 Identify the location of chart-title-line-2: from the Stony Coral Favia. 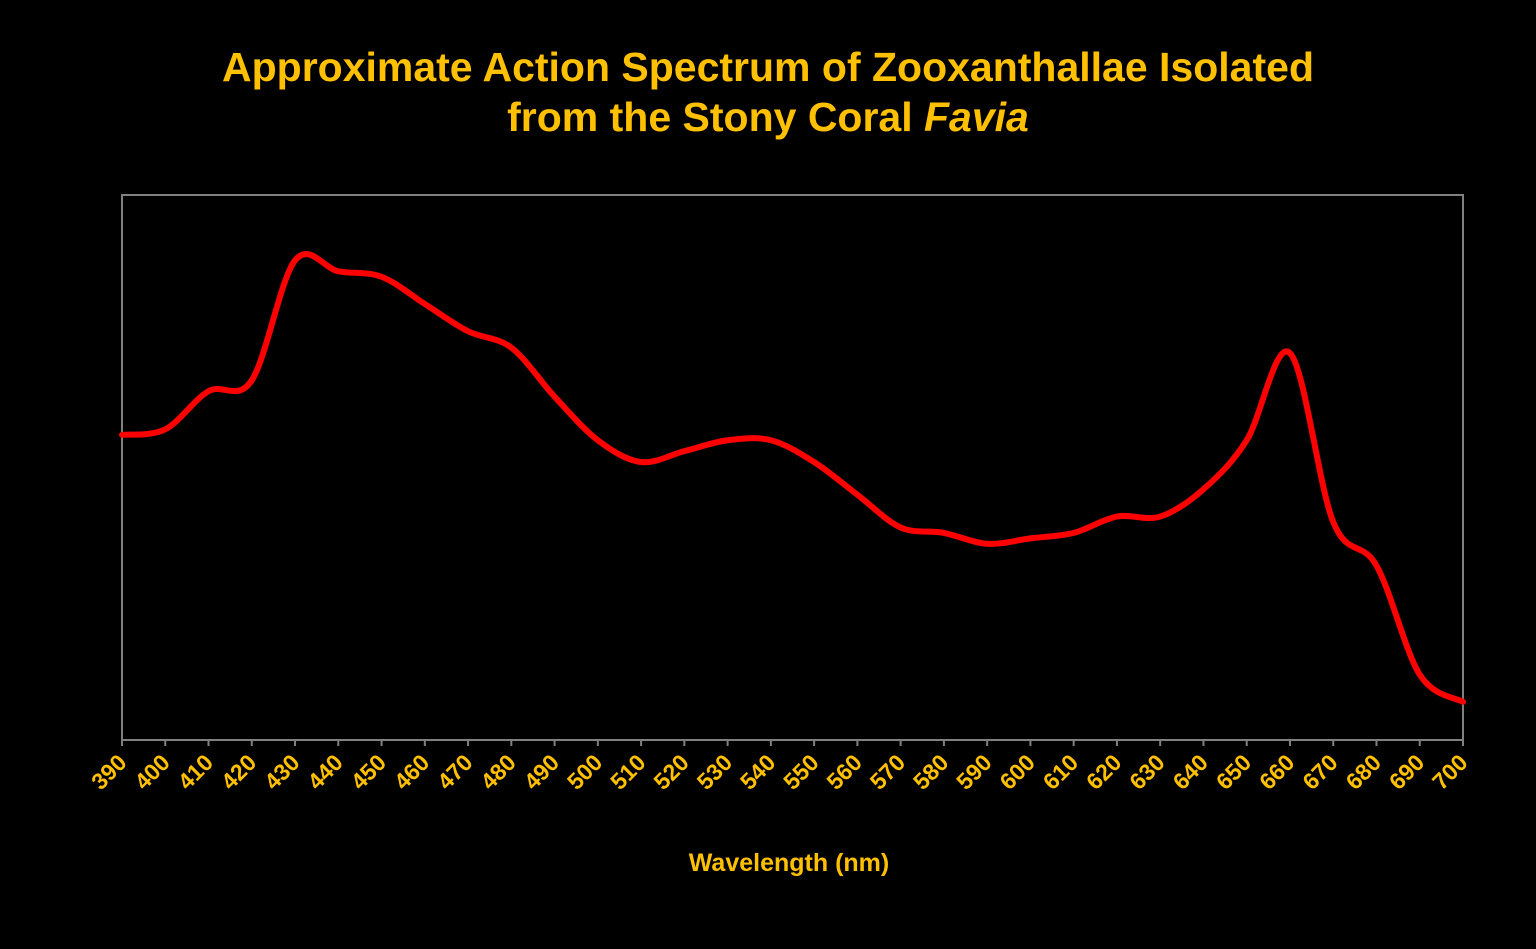
(768, 117).